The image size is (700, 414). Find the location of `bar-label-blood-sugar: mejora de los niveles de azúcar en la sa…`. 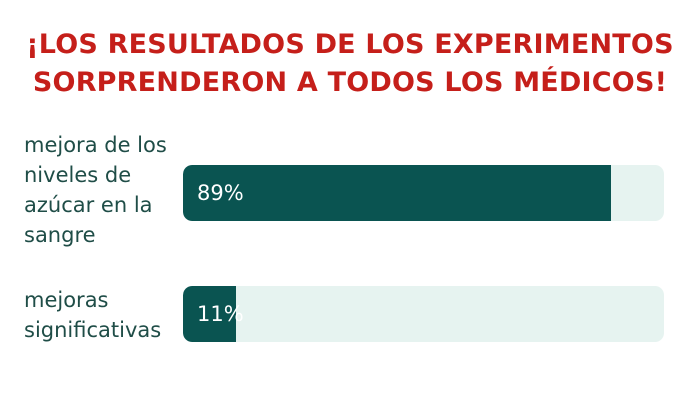

bar-label-blood-sugar: mejora de los niveles de azúcar en la sa… is located at coordinates (95, 190).